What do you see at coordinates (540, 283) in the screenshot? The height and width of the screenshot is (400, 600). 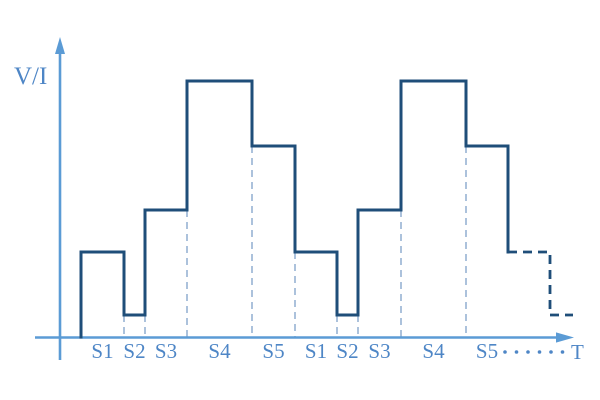 I see `waveform-continuation-dashed` at bounding box center [540, 283].